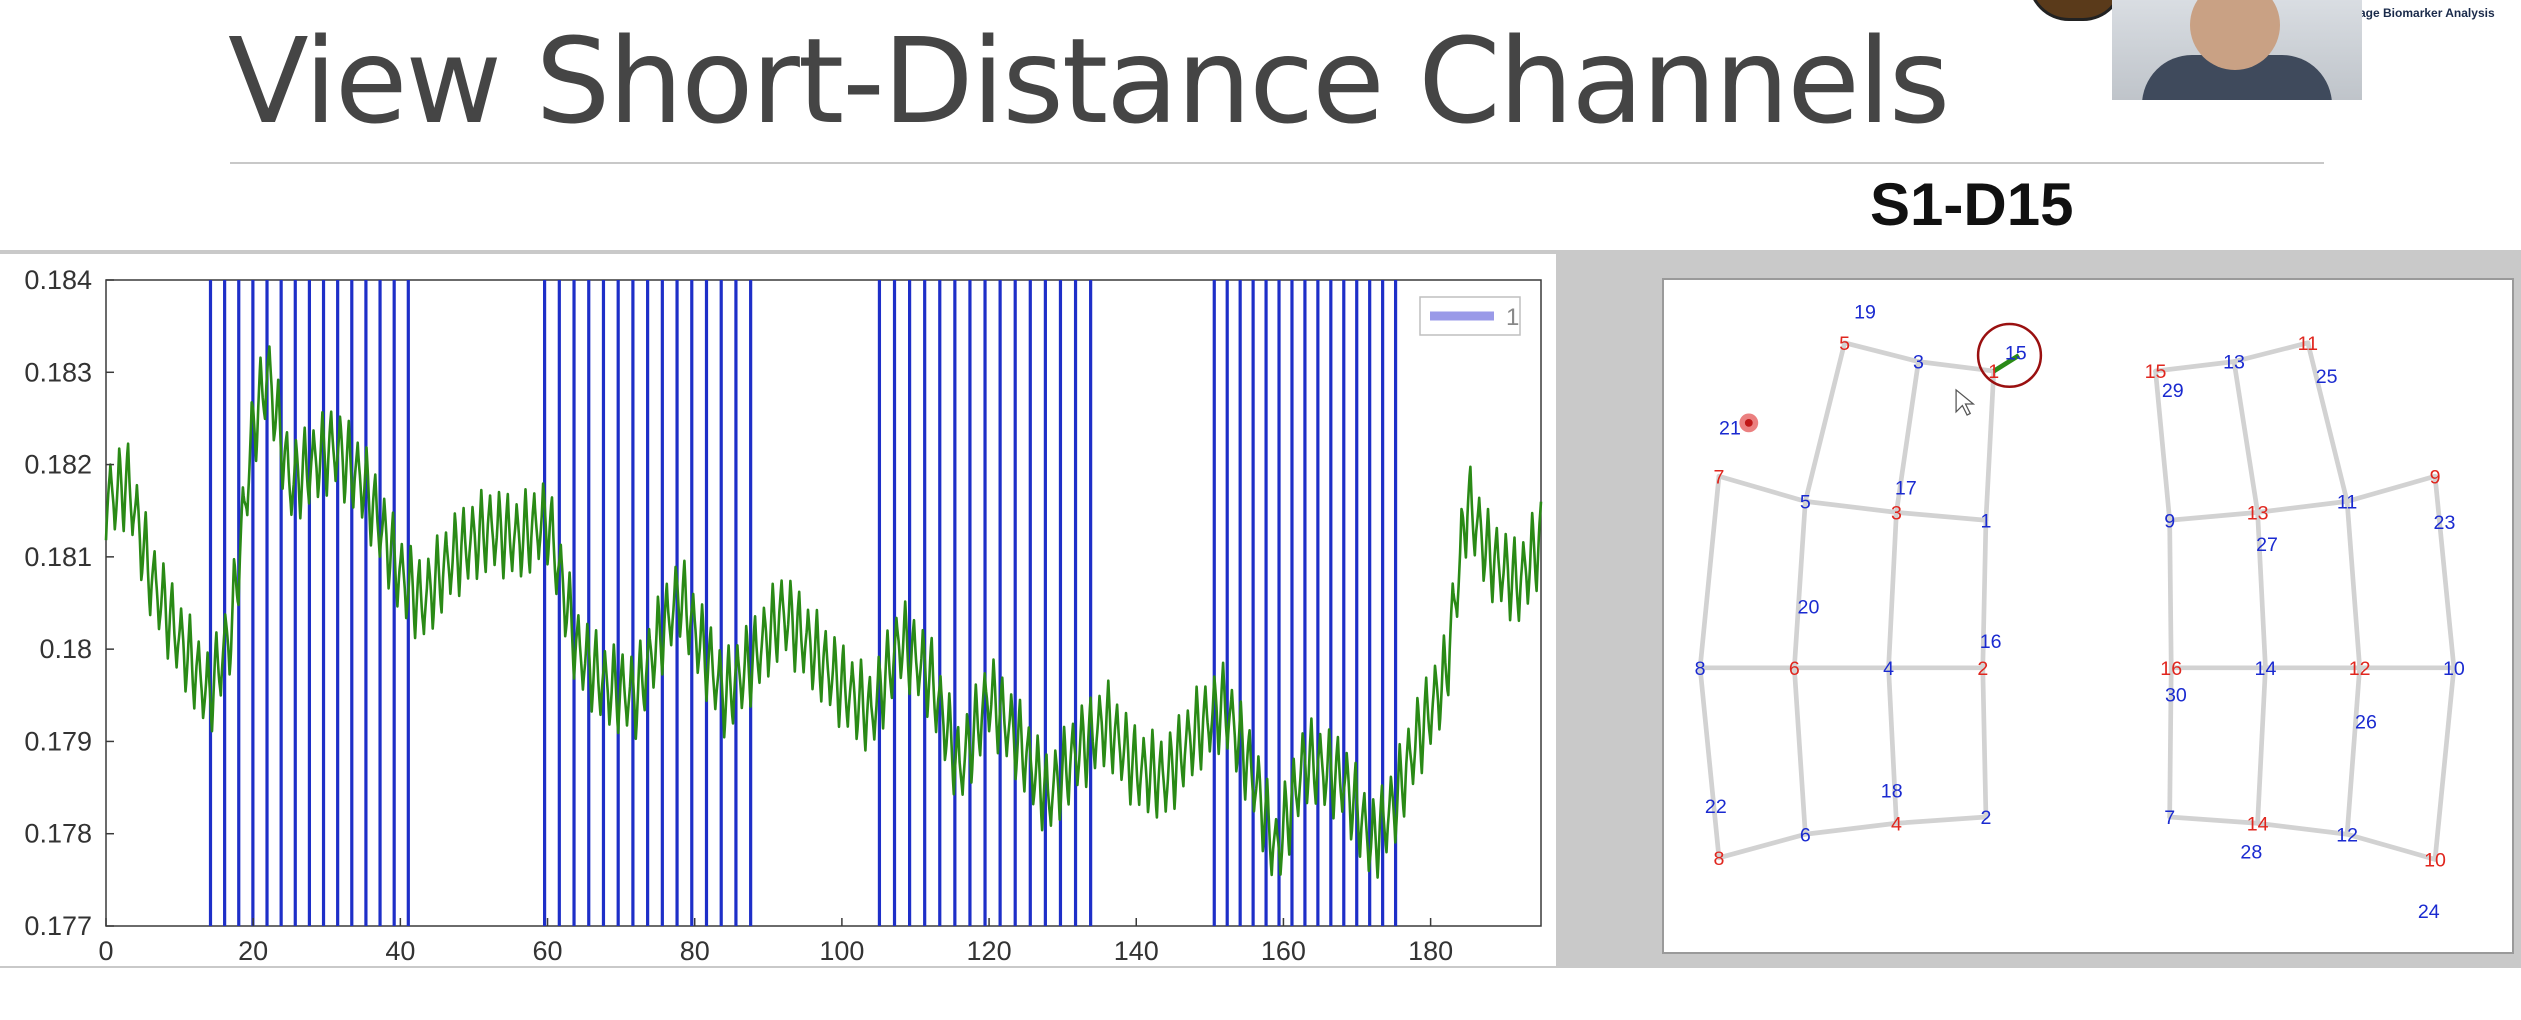 Image resolution: width=2521 pixels, height=1020 pixels. I want to click on brand-logo-icon, so click(2076, 10).